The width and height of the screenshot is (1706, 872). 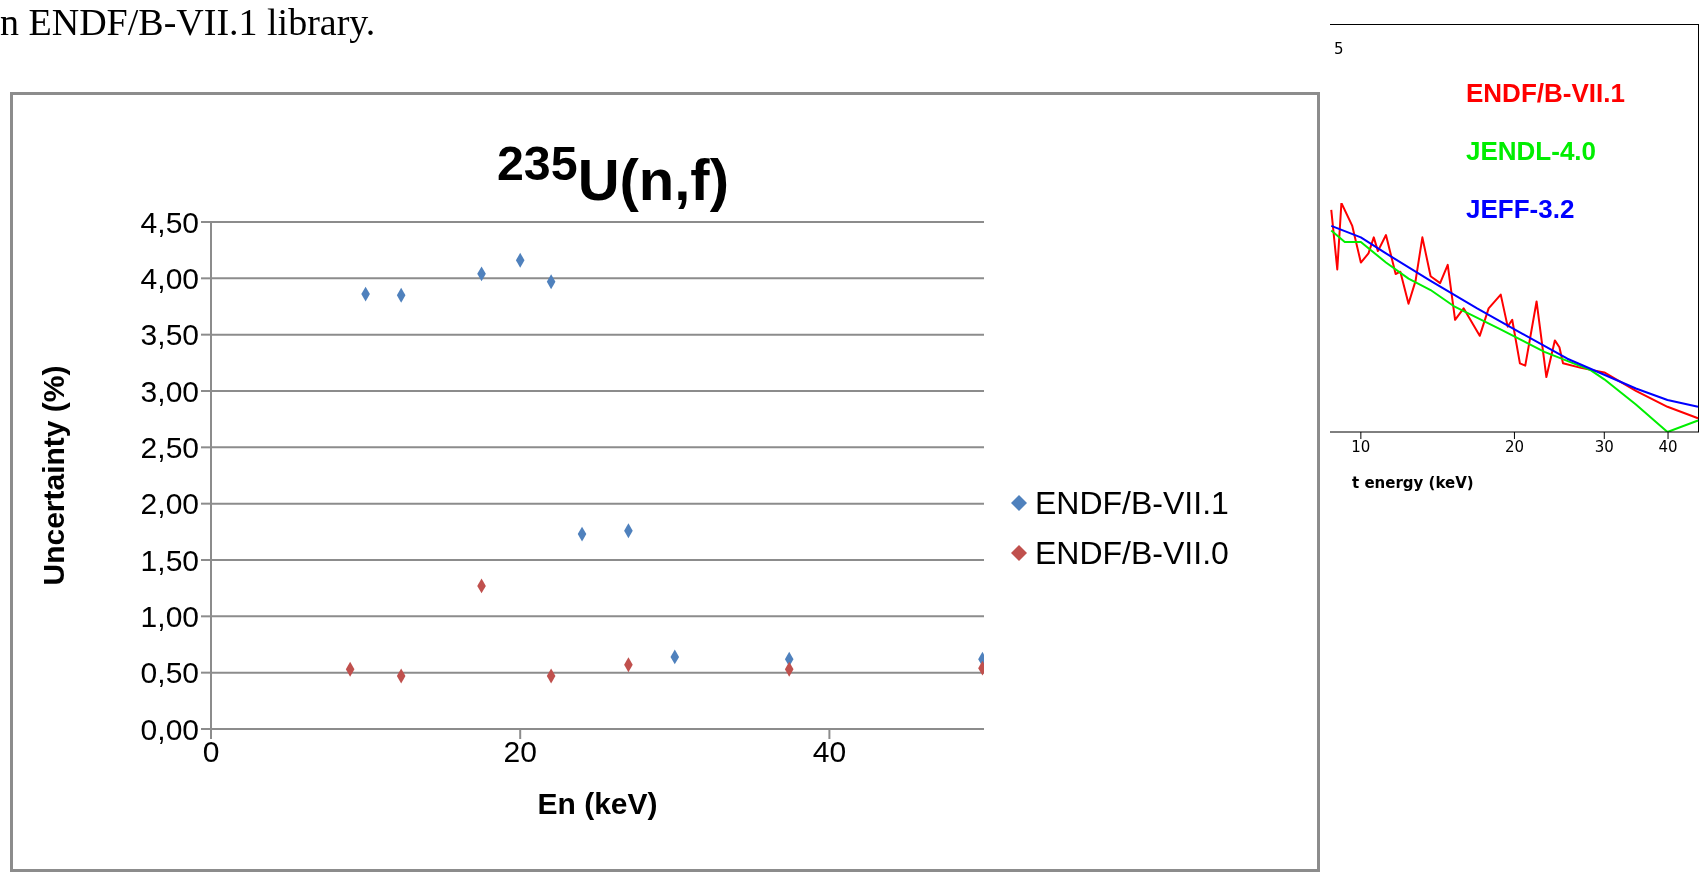 I want to click on y-tick-label: 3,00, so click(x=169, y=391).